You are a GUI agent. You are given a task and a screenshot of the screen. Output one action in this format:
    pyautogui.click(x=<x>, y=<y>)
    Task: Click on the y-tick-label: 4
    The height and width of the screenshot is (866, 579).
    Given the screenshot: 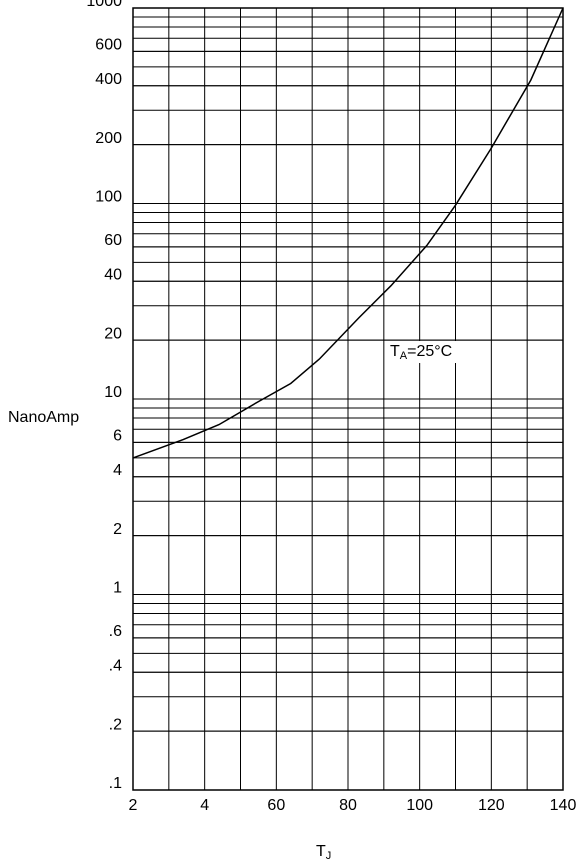 What is the action you would take?
    pyautogui.click(x=117, y=470)
    